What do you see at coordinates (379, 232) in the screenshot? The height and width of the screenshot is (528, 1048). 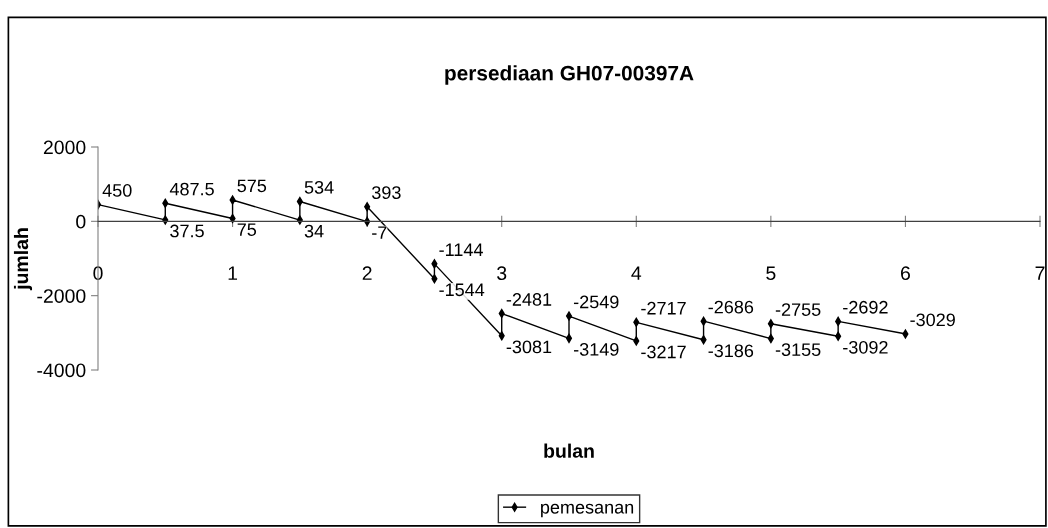 I see `data-label: -7` at bounding box center [379, 232].